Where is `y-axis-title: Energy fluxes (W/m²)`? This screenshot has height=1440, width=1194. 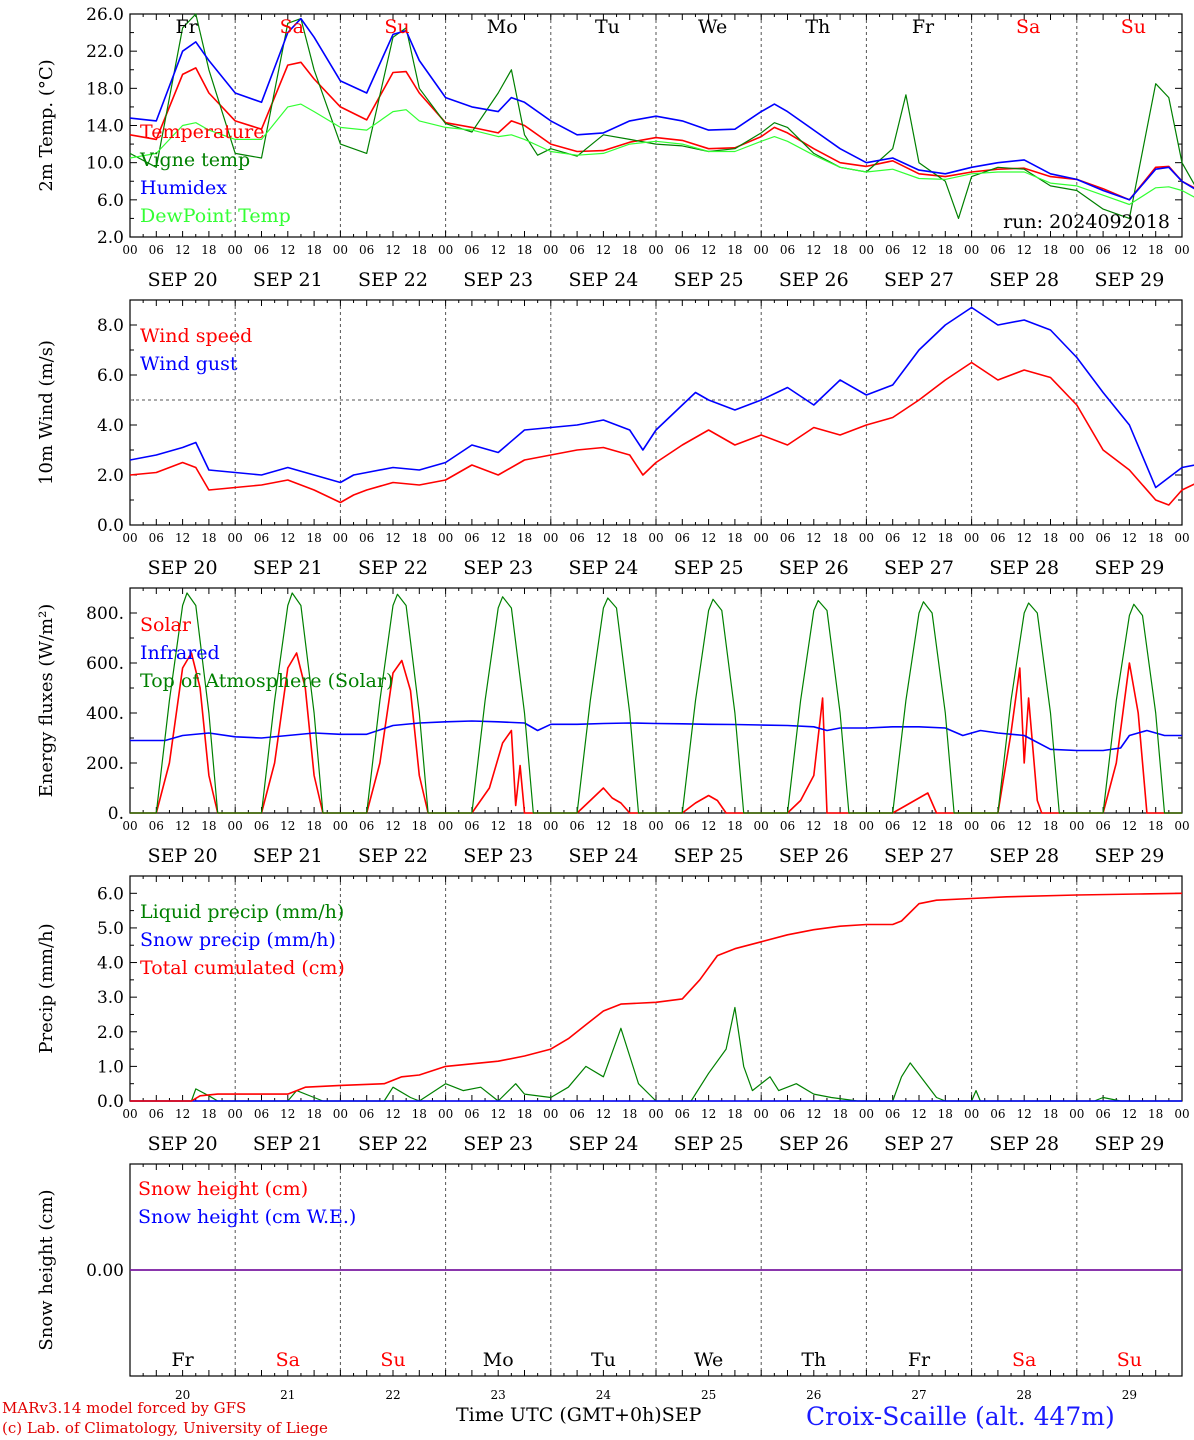 y-axis-title: Energy fluxes (W/m²) is located at coordinates (46, 701).